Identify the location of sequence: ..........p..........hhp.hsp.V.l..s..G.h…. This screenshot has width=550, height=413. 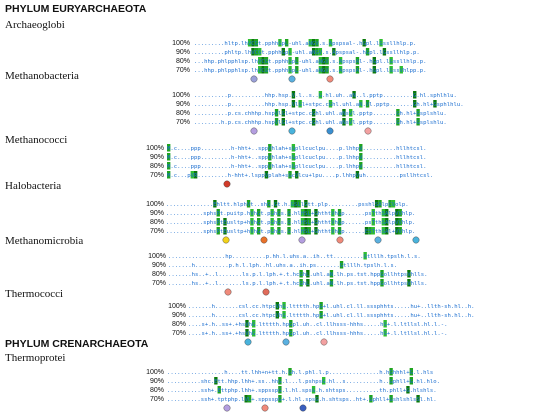
(325, 96).